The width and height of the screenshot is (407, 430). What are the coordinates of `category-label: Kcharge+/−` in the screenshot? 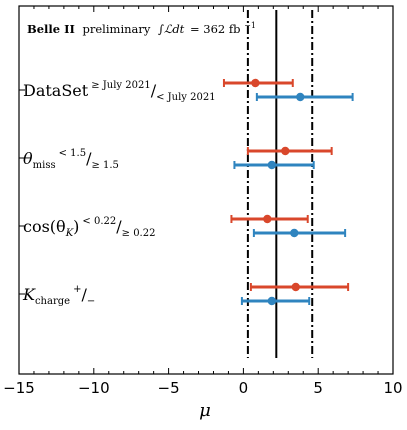 It's located at (58, 295).